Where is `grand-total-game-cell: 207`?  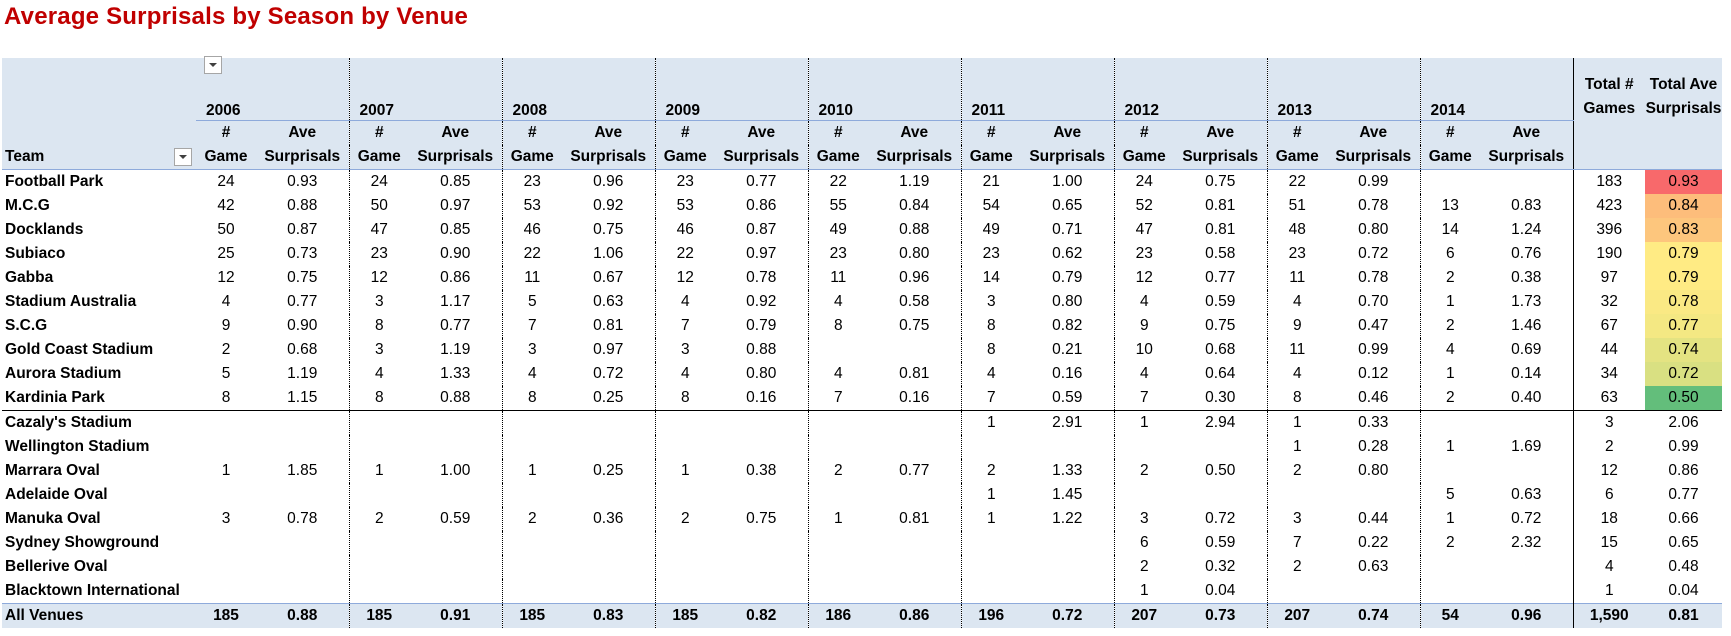 grand-total-game-cell: 207 is located at coordinates (1296, 615).